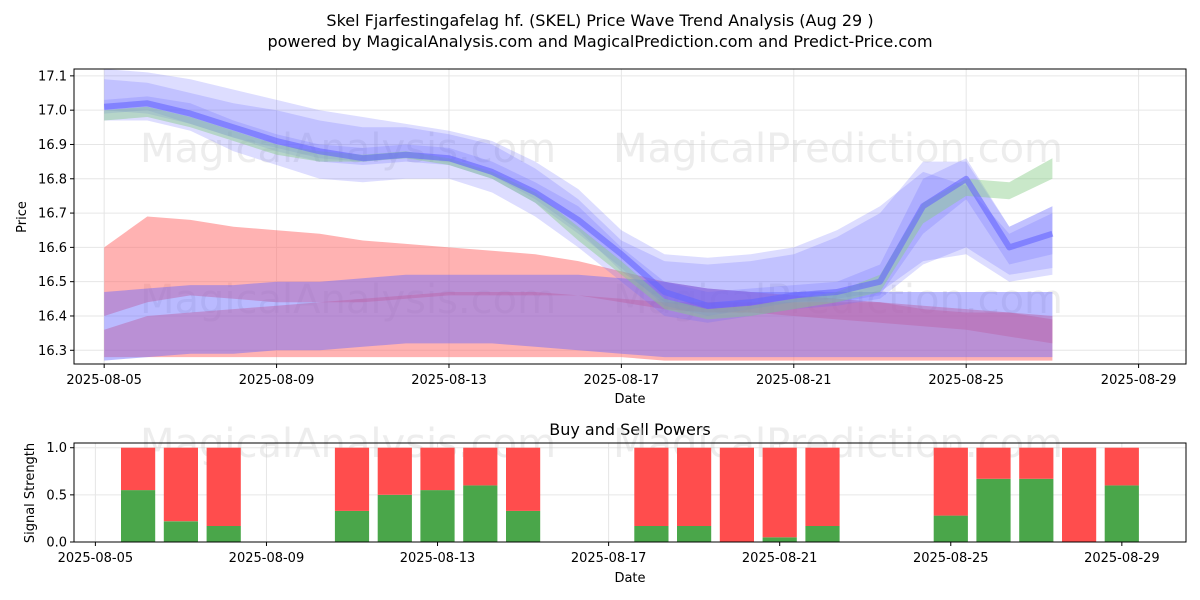  Describe the element at coordinates (277, 380) in the screenshot. I see `price-x-tick-label: 2025-08-09` at that location.